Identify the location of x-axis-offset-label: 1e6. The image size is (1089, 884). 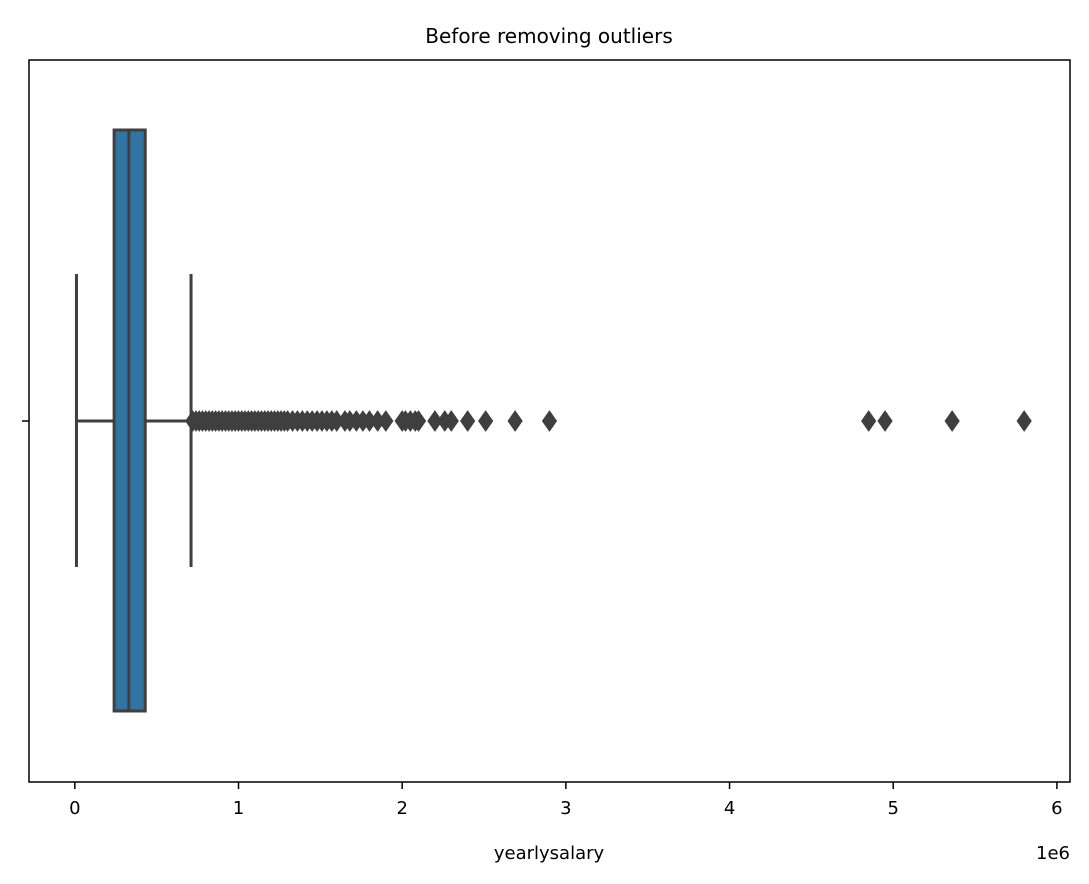
(1053, 853).